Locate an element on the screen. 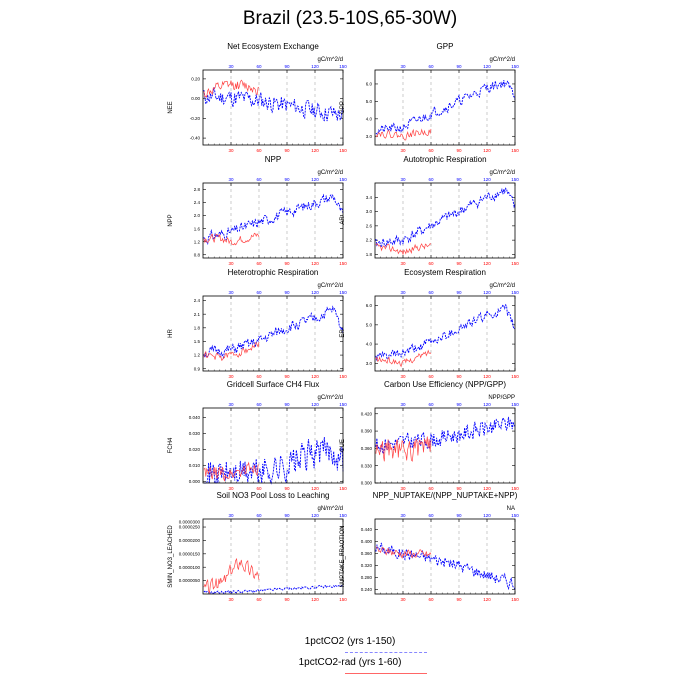 The height and width of the screenshot is (700, 700). panel-units: gN/m^2/d is located at coordinates (331, 509).